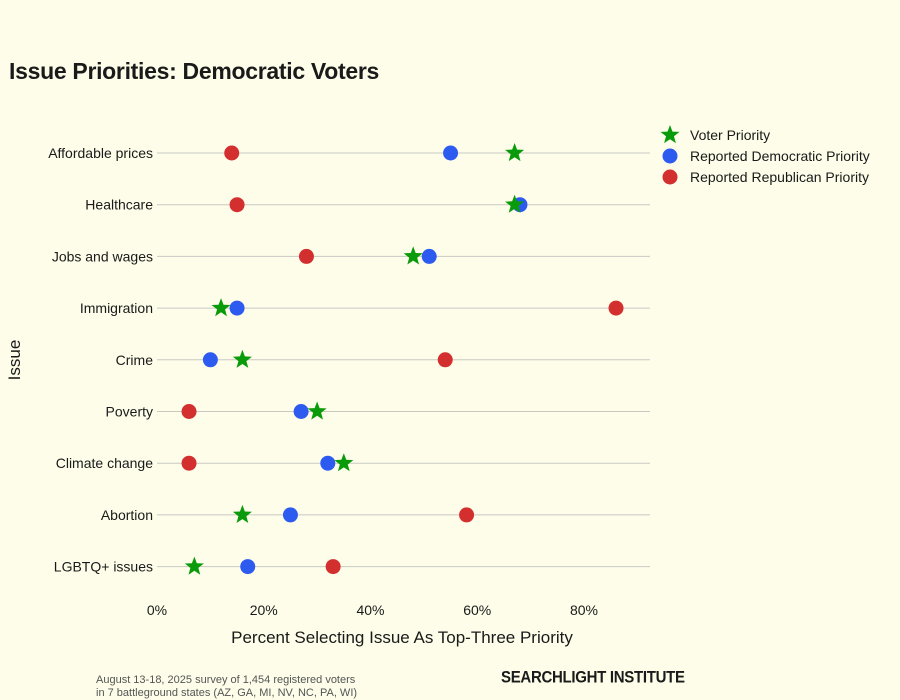  I want to click on legend-item-reported-democratic-priority: Reported Democratic Priority, so click(766, 156).